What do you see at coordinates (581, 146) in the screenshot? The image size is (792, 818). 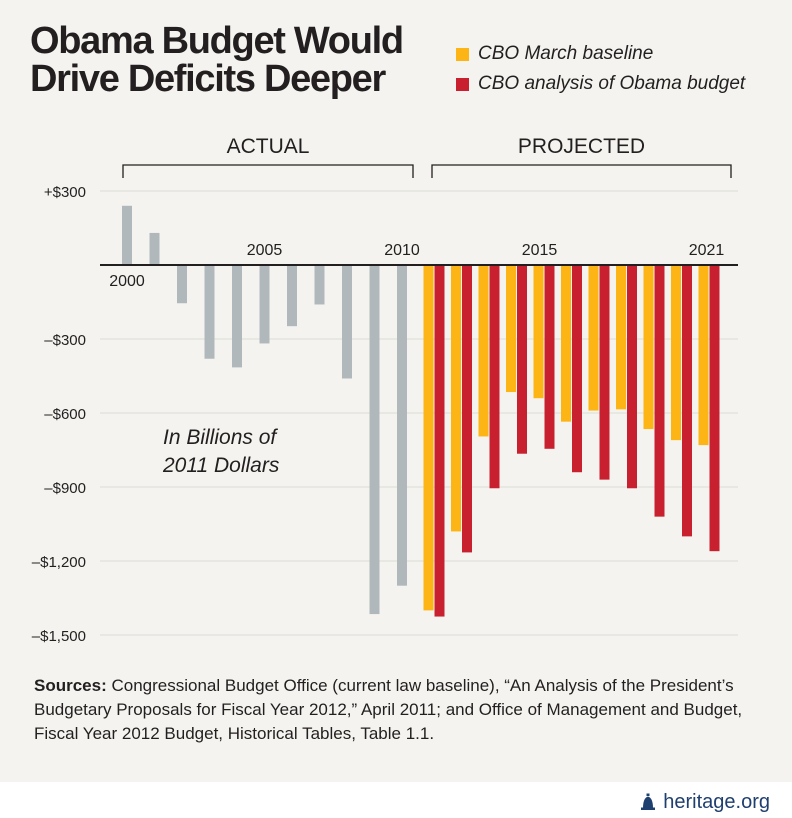 I see `projected-label: PROJECTED` at bounding box center [581, 146].